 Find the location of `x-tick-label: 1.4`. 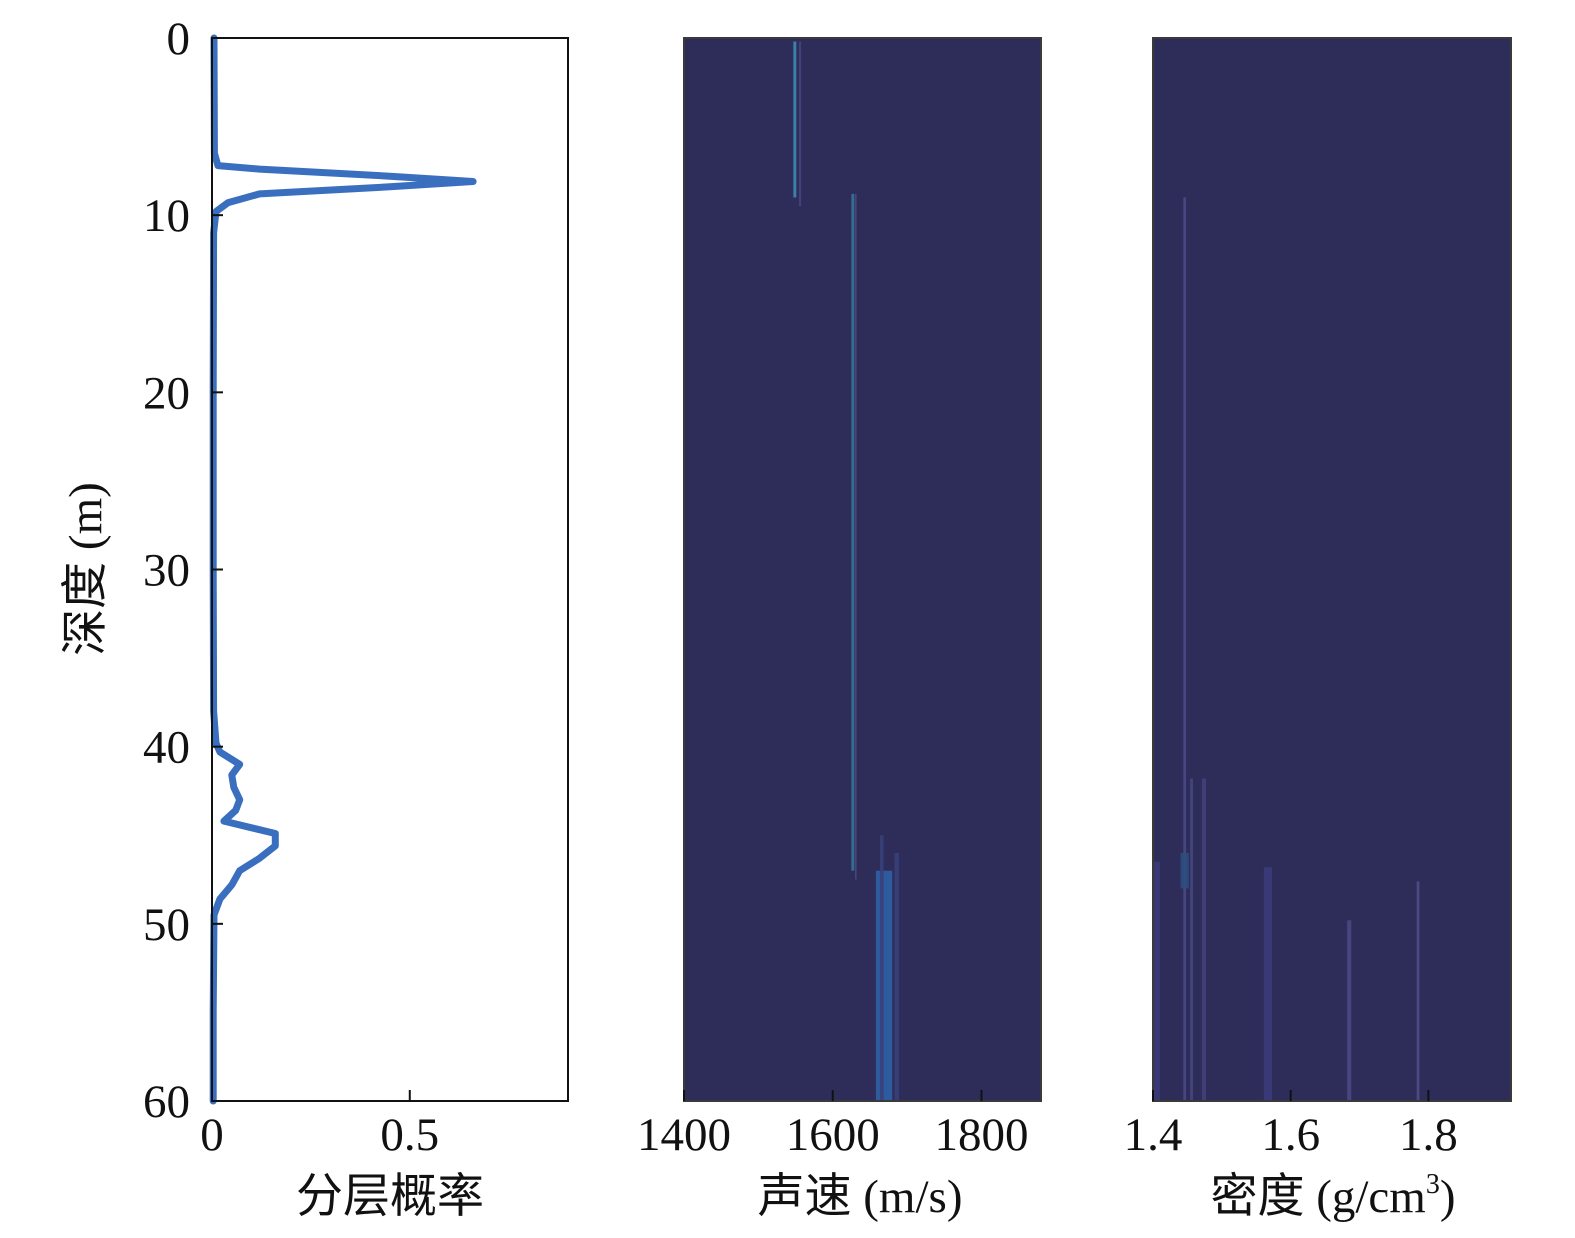

x-tick-label: 1.4 is located at coordinates (1153, 1135).